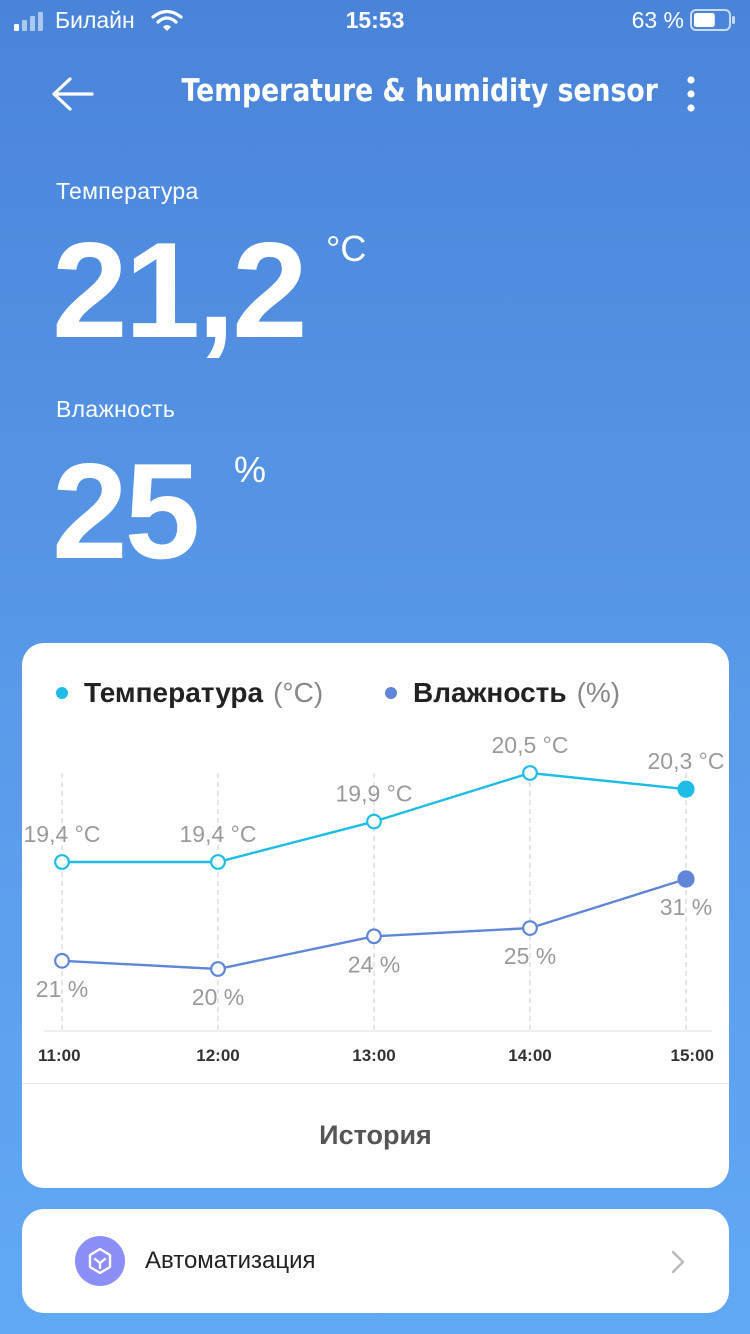  I want to click on temperature-data-label: 20,3 °C, so click(686, 761).